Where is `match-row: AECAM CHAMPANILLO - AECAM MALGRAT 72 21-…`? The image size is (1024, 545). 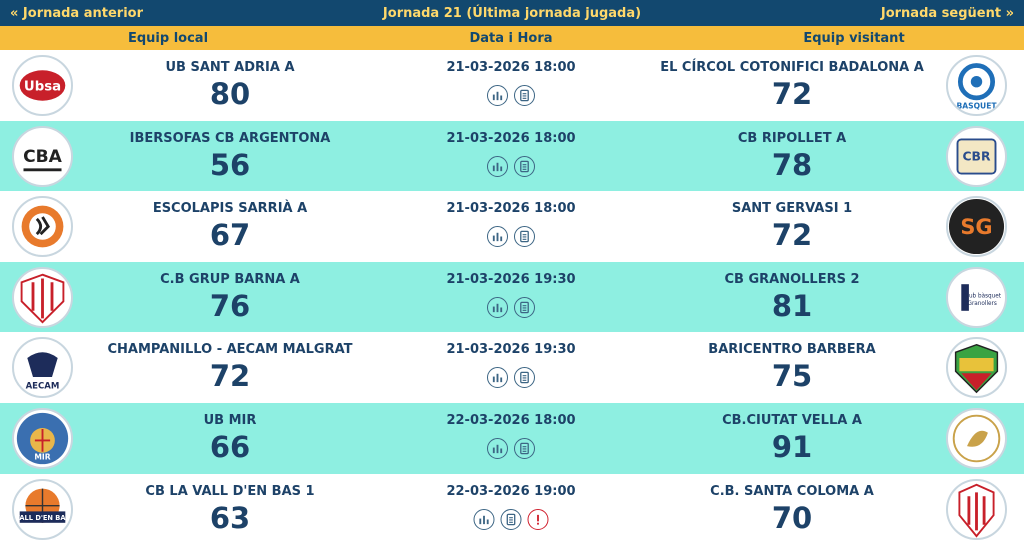
match-row: AECAM CHAMPANILLO - AECAM MALGRAT 72 21-… is located at coordinates (512, 367).